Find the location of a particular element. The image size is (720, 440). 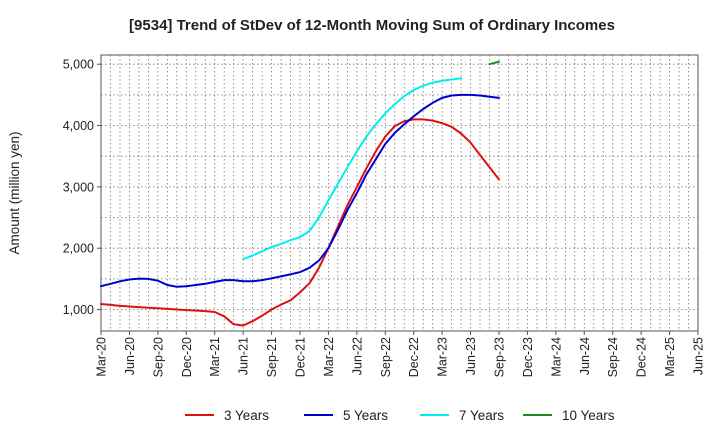

x-tick-label: Mar-25 is located at coordinates (670, 357).